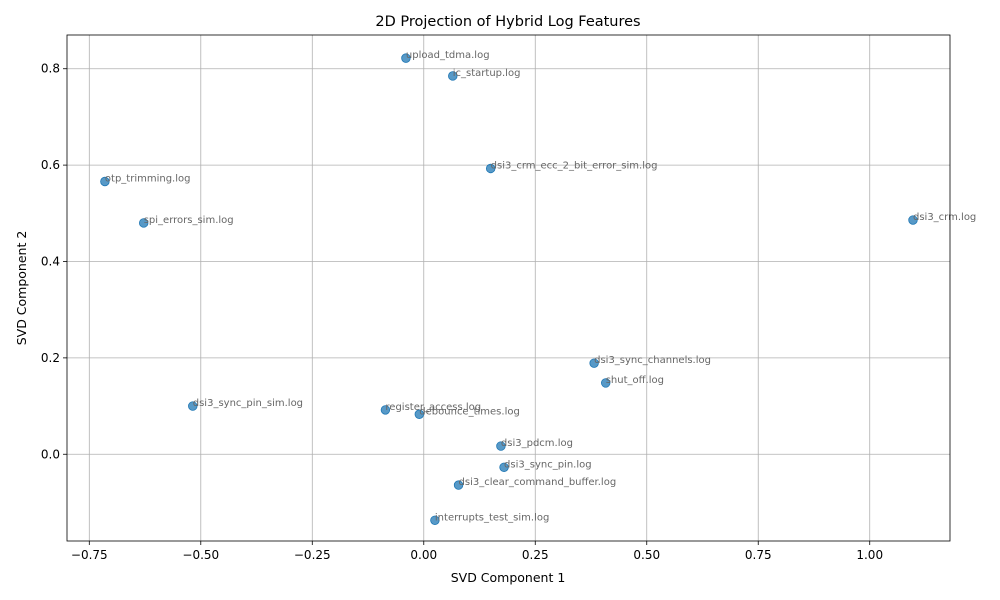 This screenshot has width=1000, height=600. Describe the element at coordinates (944, 217) in the screenshot. I see `data-point-label: dsi3_crm.log` at that location.